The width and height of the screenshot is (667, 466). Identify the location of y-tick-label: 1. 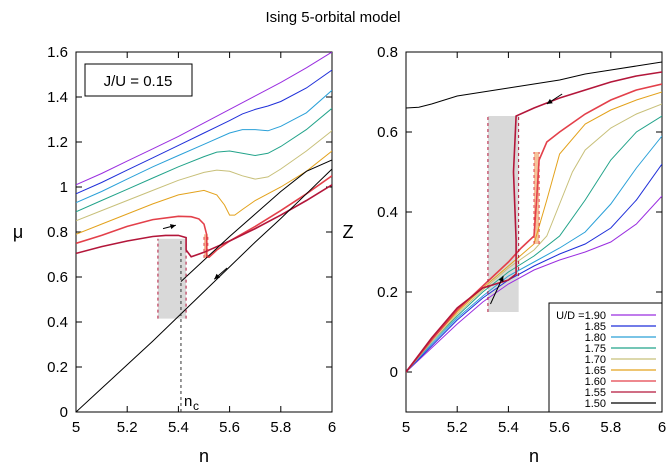
(64, 187).